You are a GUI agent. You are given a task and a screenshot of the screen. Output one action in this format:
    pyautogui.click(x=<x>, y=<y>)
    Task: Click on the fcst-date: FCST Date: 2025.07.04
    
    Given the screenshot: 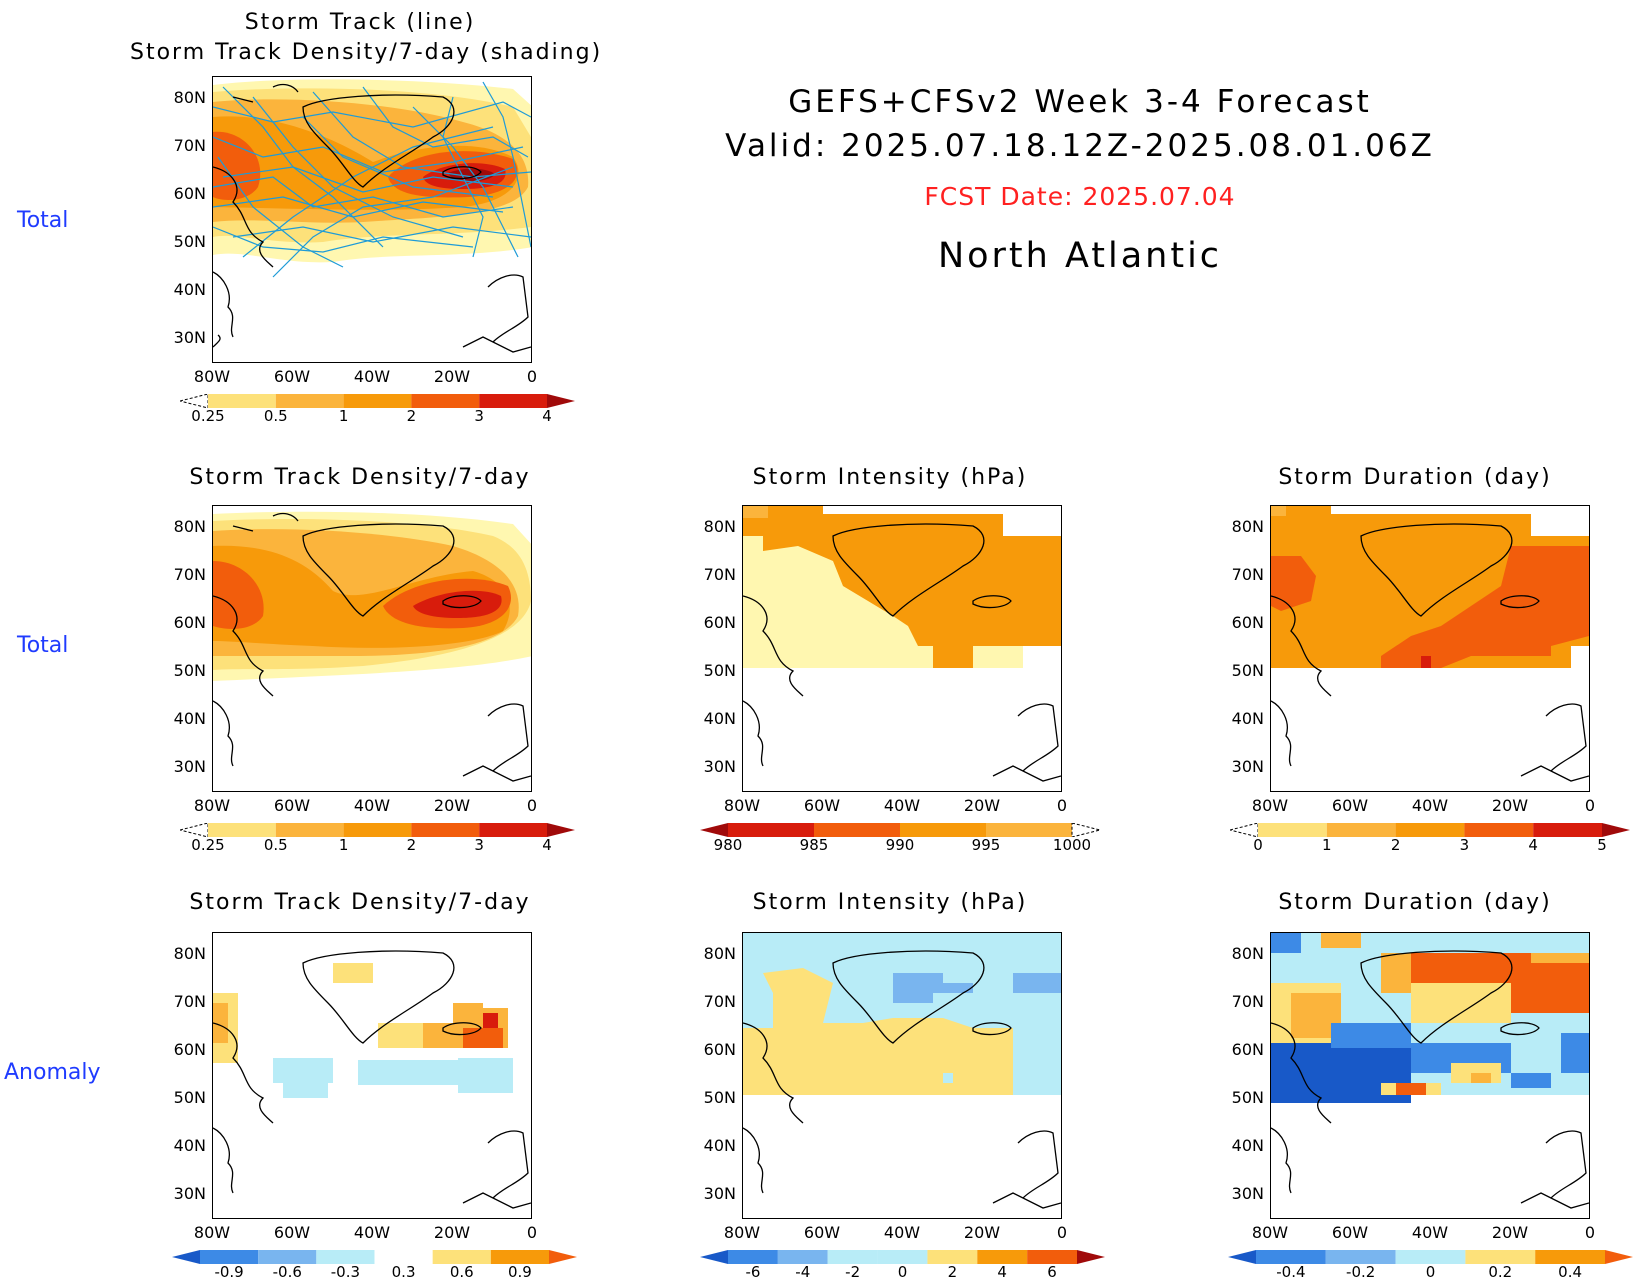 What is the action you would take?
    pyautogui.click(x=1080, y=196)
    